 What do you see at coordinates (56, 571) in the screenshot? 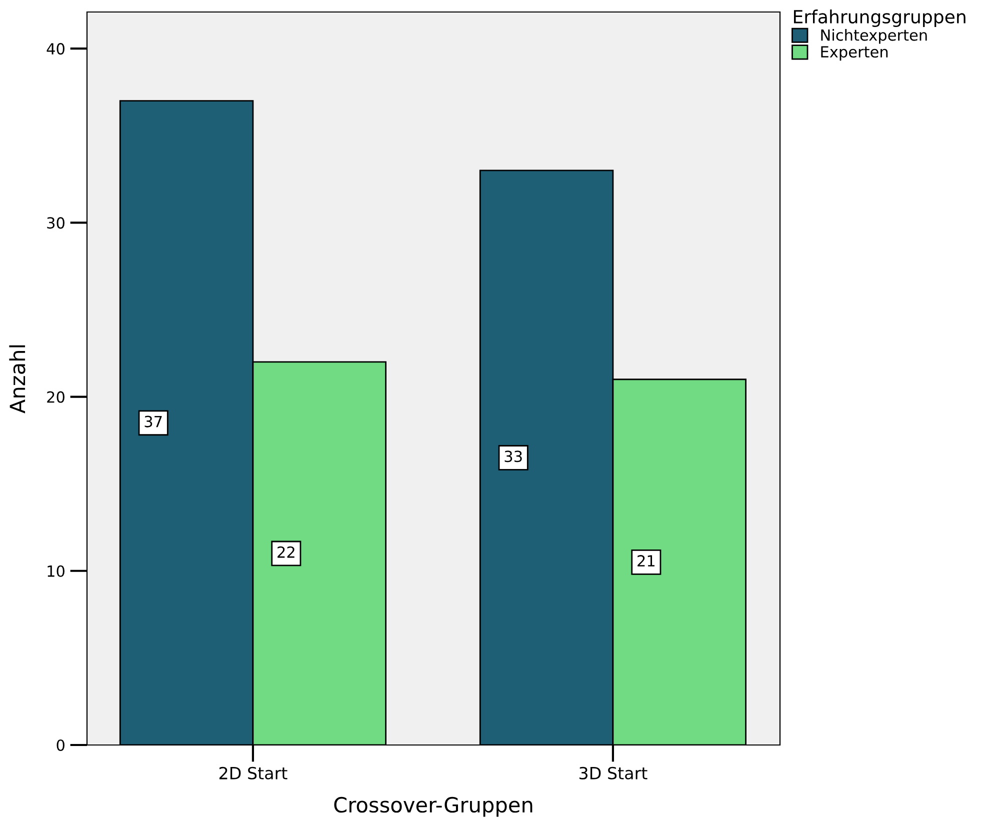
I see `y-tick-label: 10` at bounding box center [56, 571].